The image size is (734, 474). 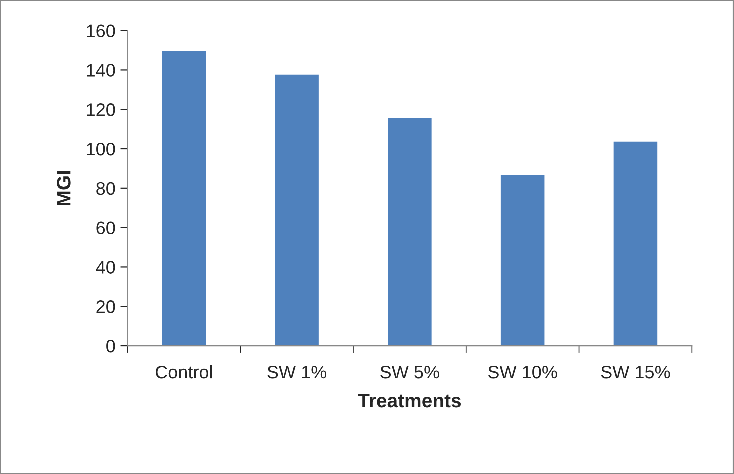 What do you see at coordinates (106, 267) in the screenshot?
I see `y-tick-label: 40` at bounding box center [106, 267].